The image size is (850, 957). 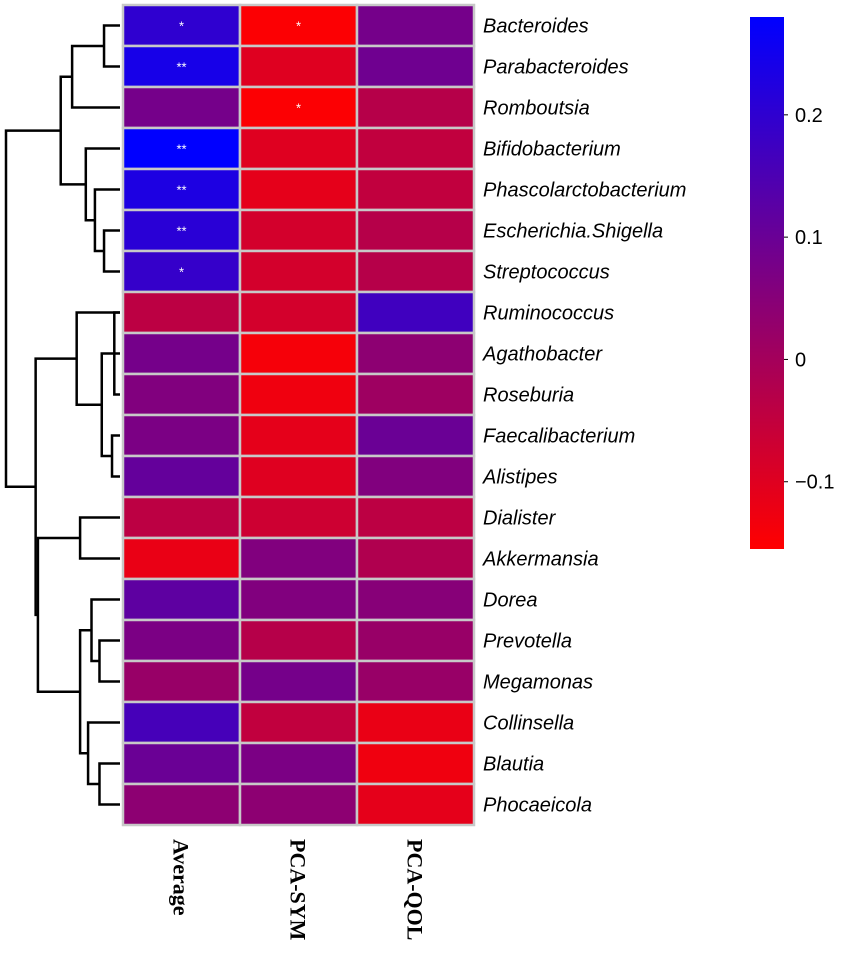 I want to click on colorbar-tick-label: 0.1, so click(x=809, y=238).